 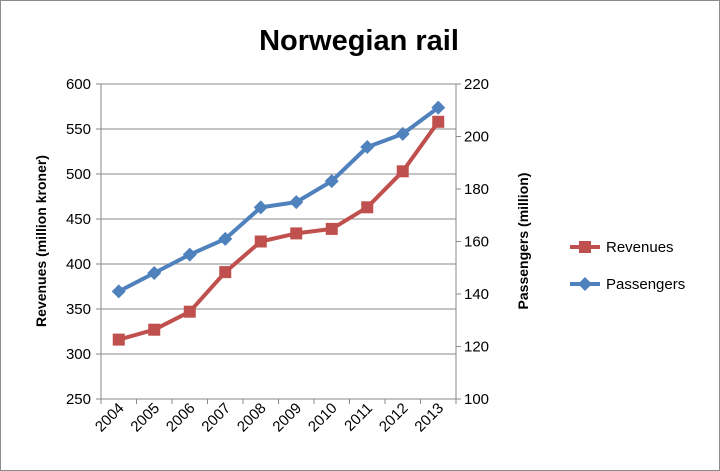 What do you see at coordinates (640, 247) in the screenshot?
I see `legend-label-revenues: Revenues` at bounding box center [640, 247].